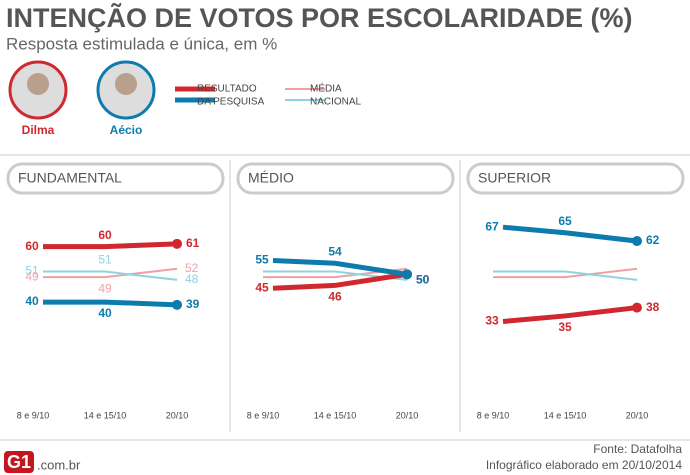  Describe the element at coordinates (653, 240) in the screenshot. I see `value-label: 62` at that location.